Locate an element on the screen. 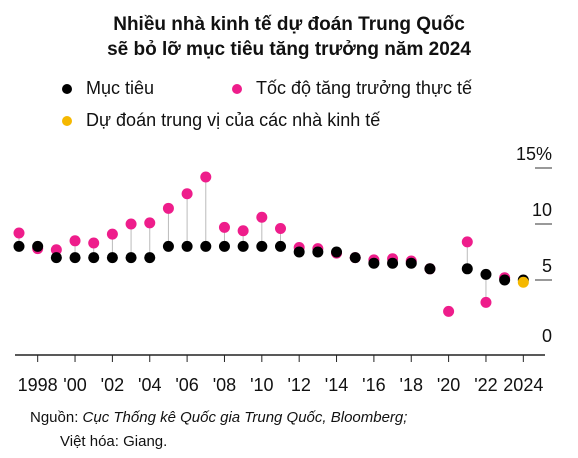 The height and width of the screenshot is (458, 578). legend-item-actual: Tốc độ tăng trưởng thực tế is located at coordinates (352, 88).